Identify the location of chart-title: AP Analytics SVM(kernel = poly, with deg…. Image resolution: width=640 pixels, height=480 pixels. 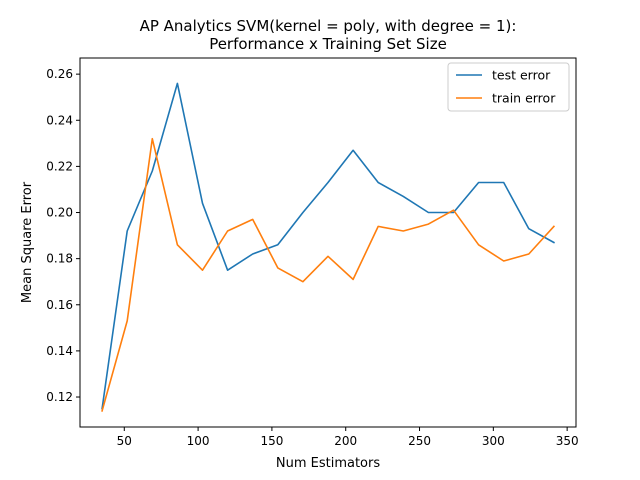
(328, 26).